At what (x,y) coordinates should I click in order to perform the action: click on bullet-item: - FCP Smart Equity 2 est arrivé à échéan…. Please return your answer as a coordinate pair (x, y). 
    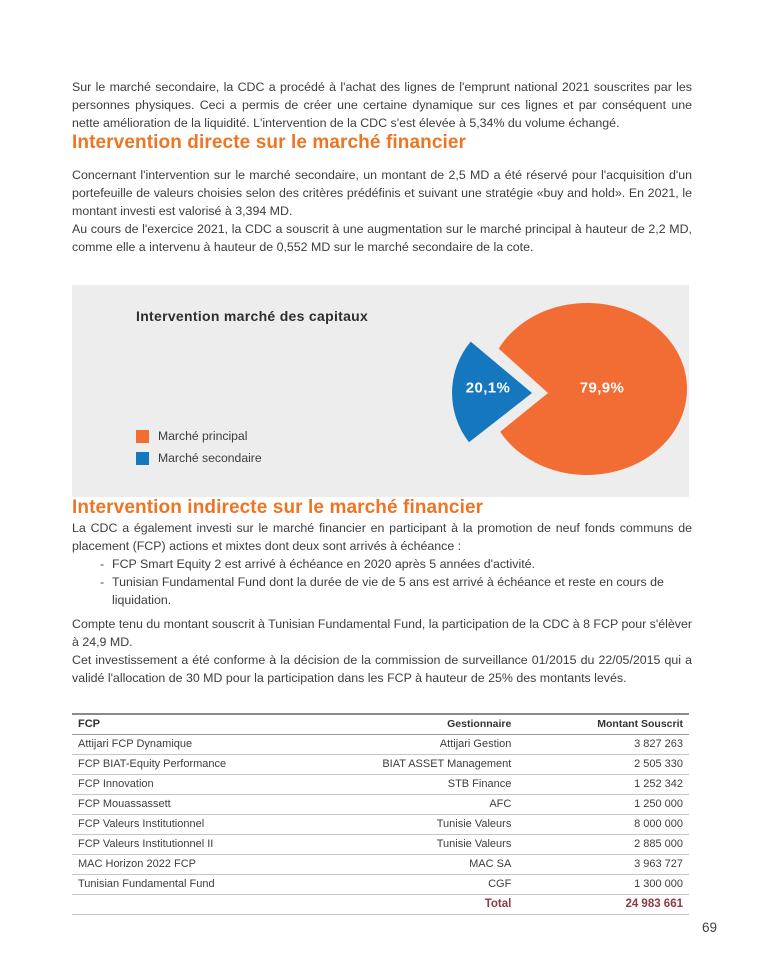
    Looking at the image, I should click on (382, 564).